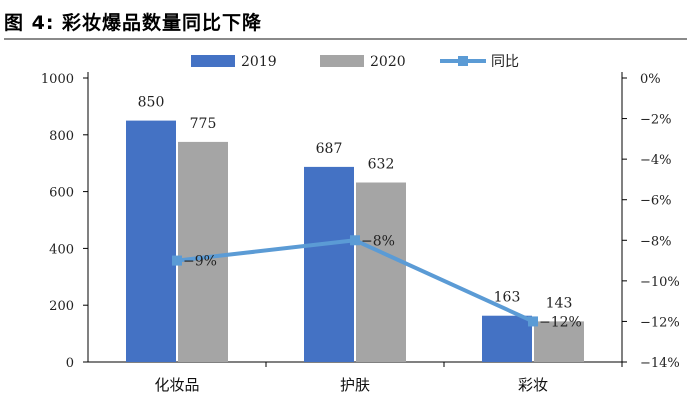 This screenshot has height=404, width=691. I want to click on legend-swatch-2019, so click(213, 61).